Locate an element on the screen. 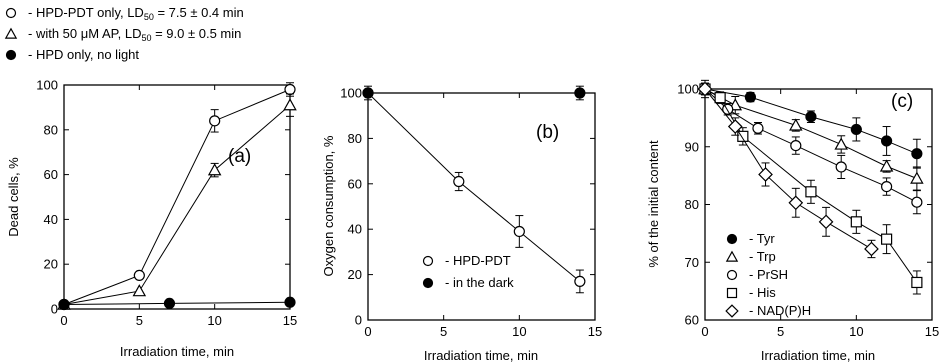  legend-label: - NAD(P)H is located at coordinates (780, 310).